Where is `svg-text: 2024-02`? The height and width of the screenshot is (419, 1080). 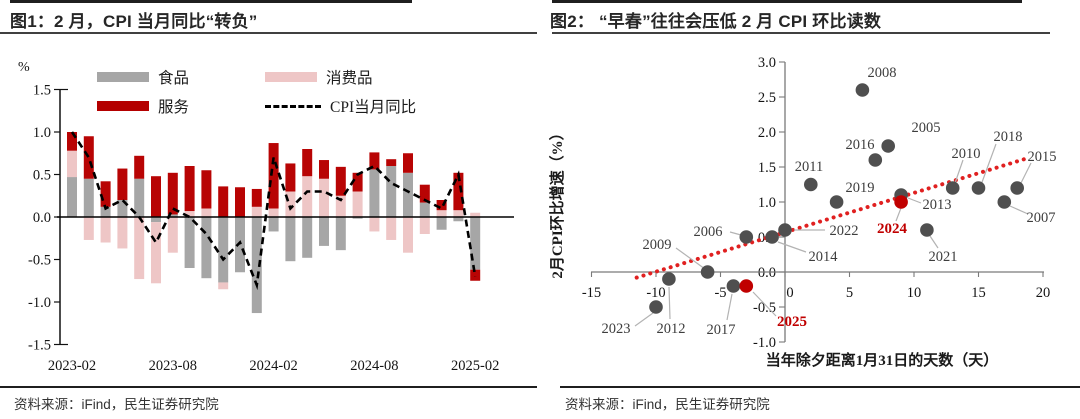 svg-text: 2024-02 is located at coordinates (273, 366).